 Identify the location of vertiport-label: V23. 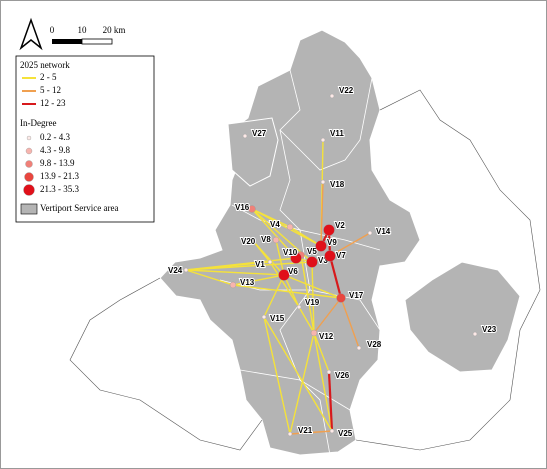
(489, 329).